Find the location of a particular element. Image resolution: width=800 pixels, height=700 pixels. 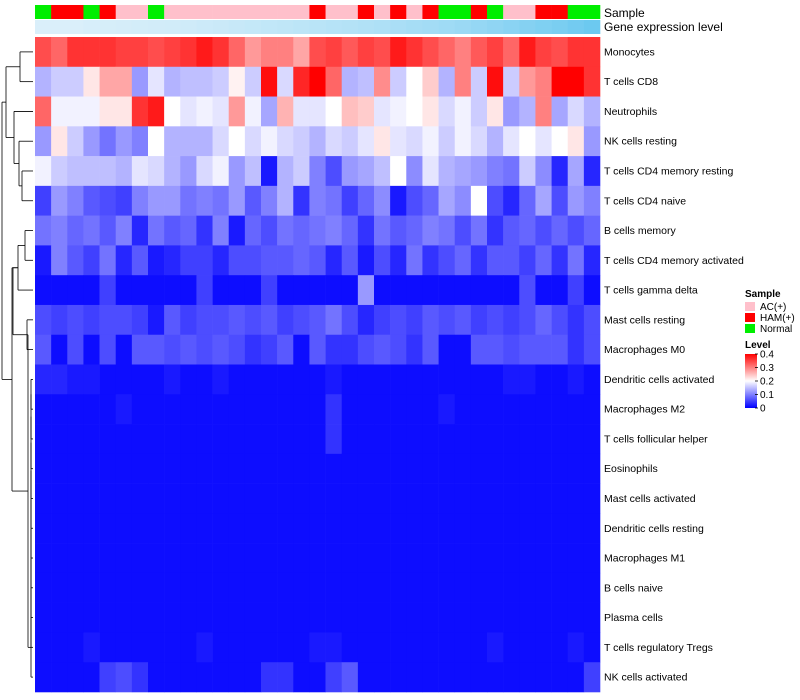

row-label: Macrophages M0 is located at coordinates (644, 350).